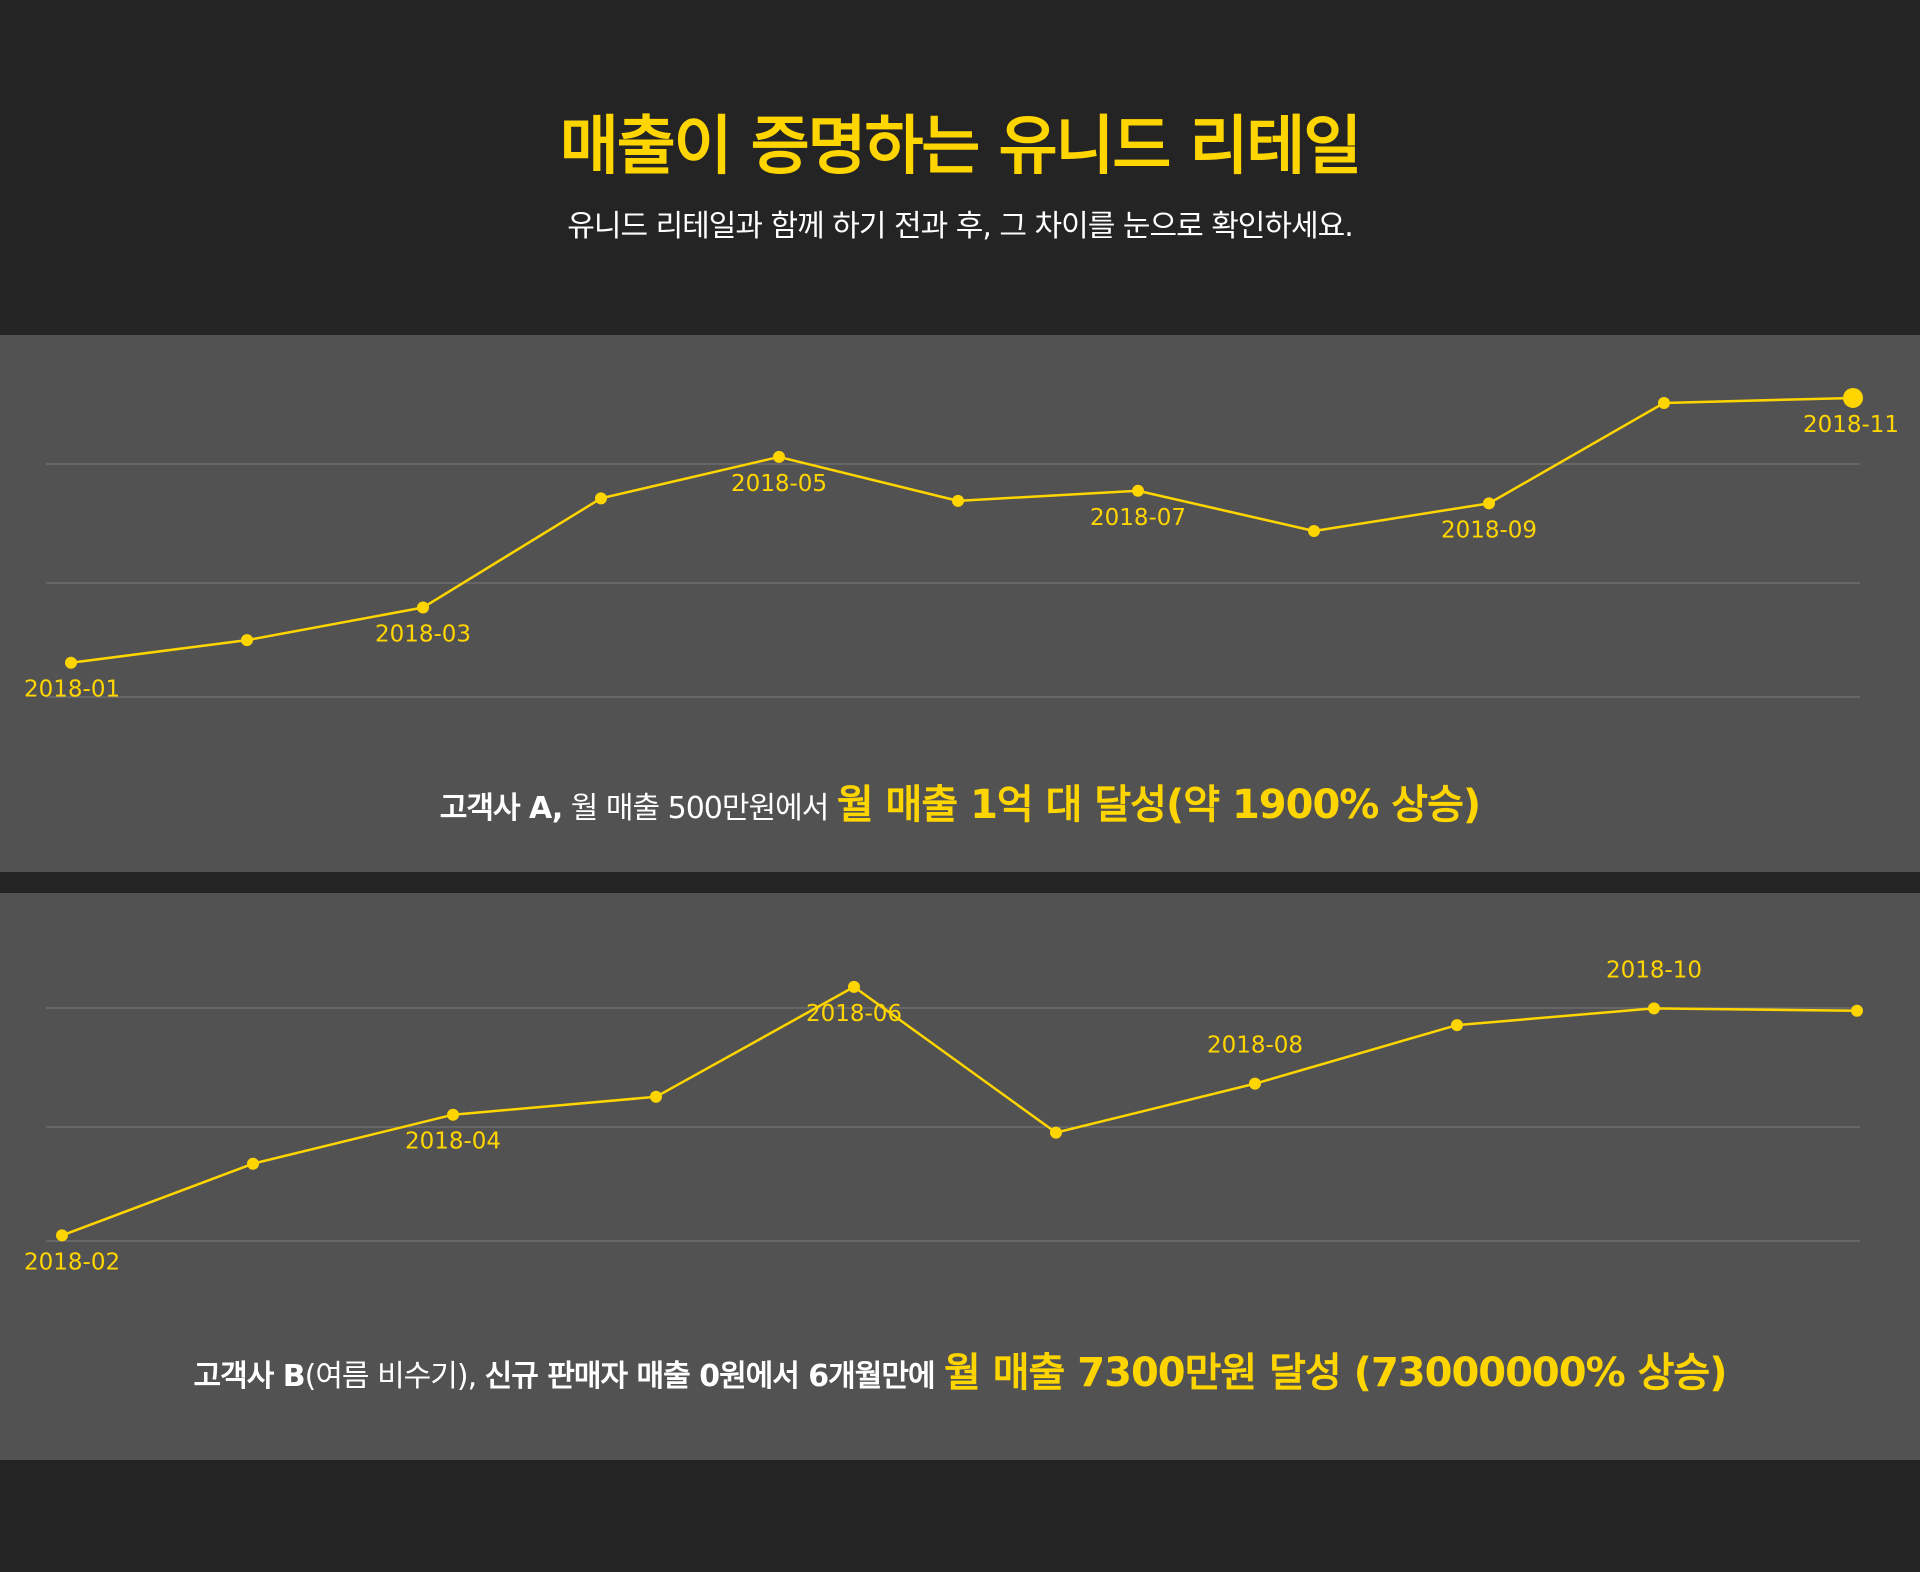 Image resolution: width=1920 pixels, height=1572 pixels. I want to click on caption-b-client: 고객사 B, so click(249, 1376).